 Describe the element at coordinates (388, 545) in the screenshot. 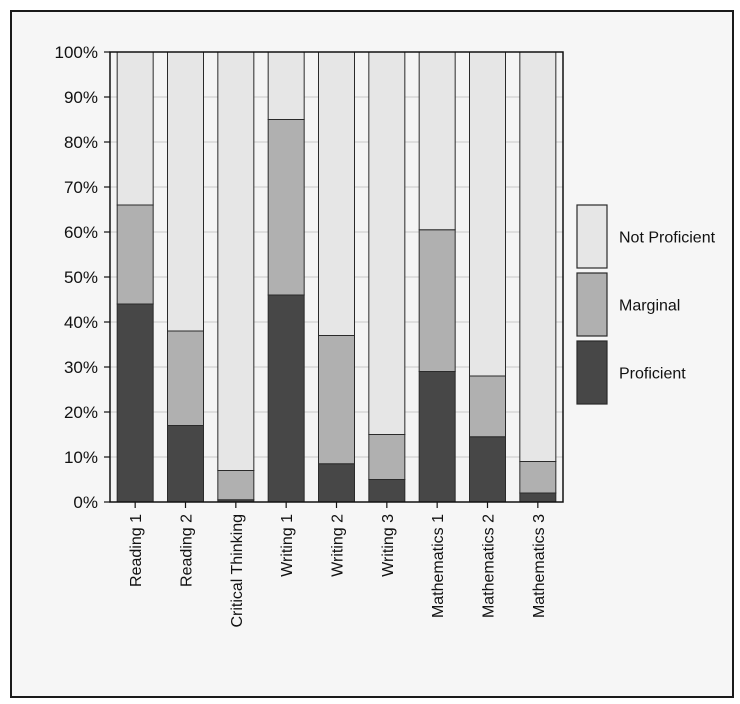

I see `x-tick-label: Writing 3` at that location.